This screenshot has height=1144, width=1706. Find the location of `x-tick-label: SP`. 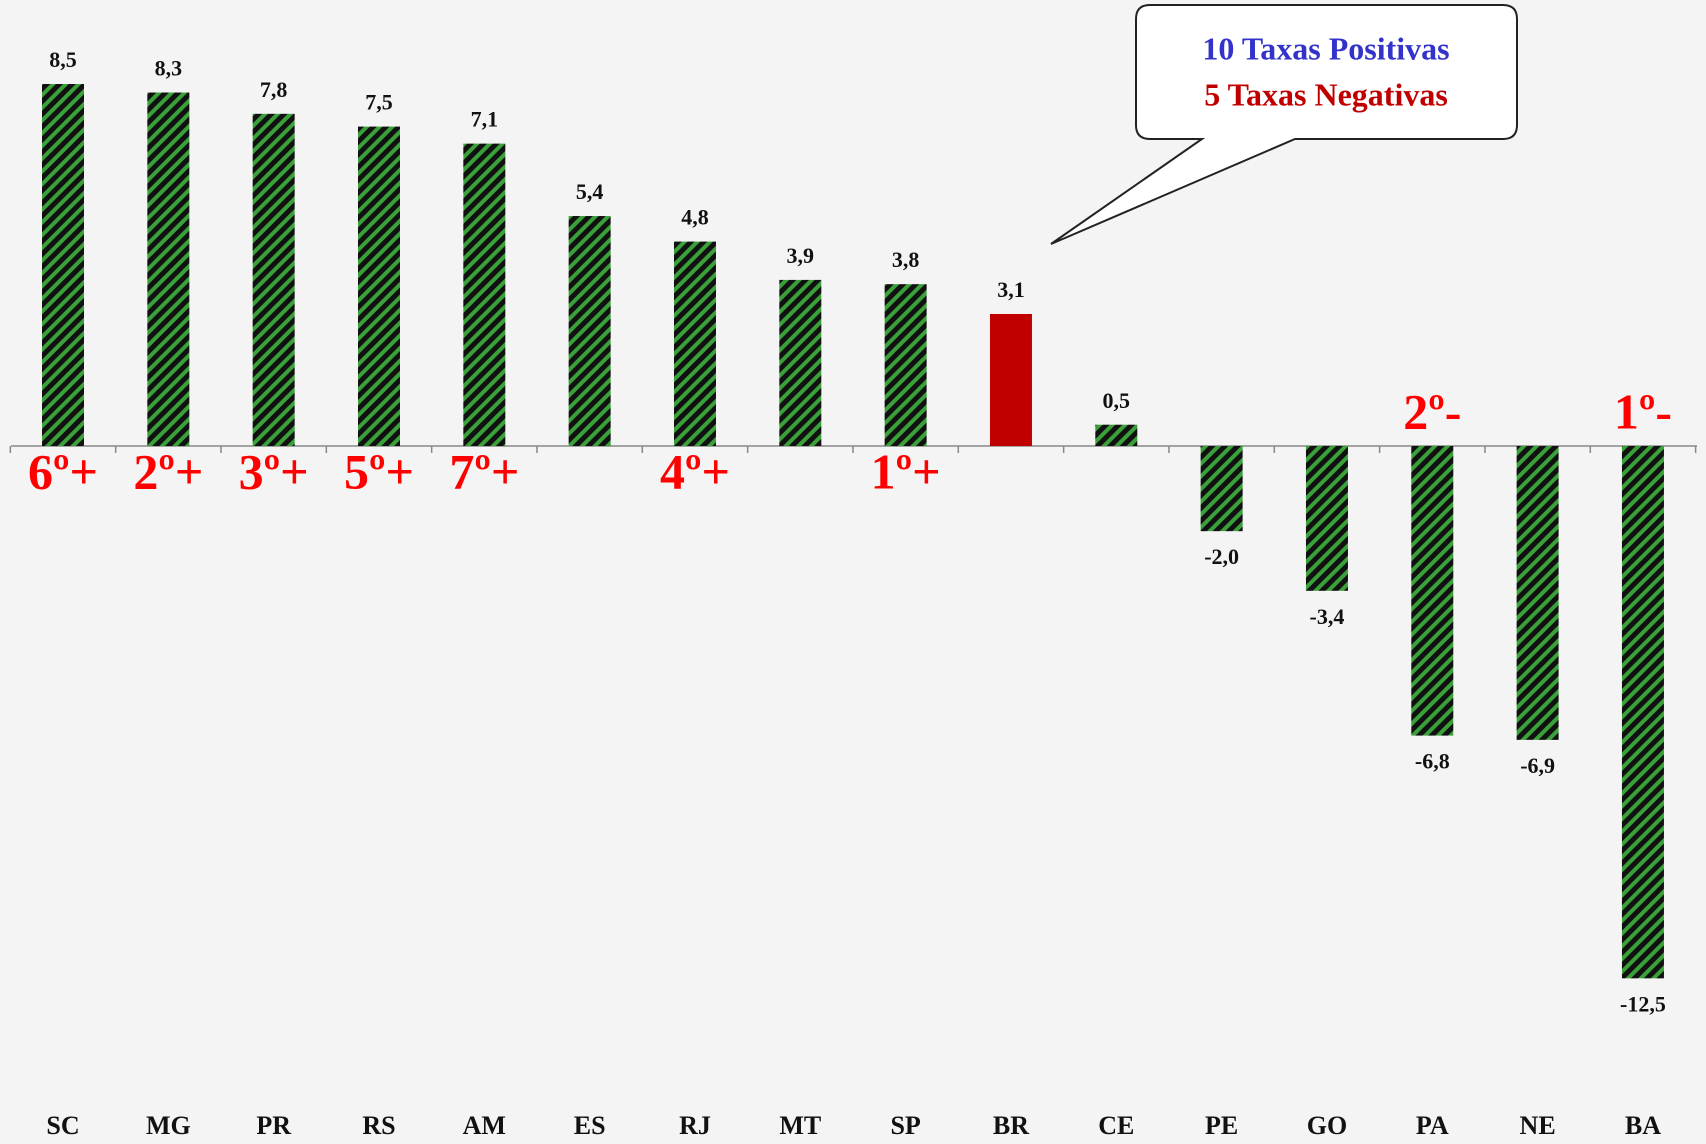

x-tick-label: SP is located at coordinates (905, 1125).